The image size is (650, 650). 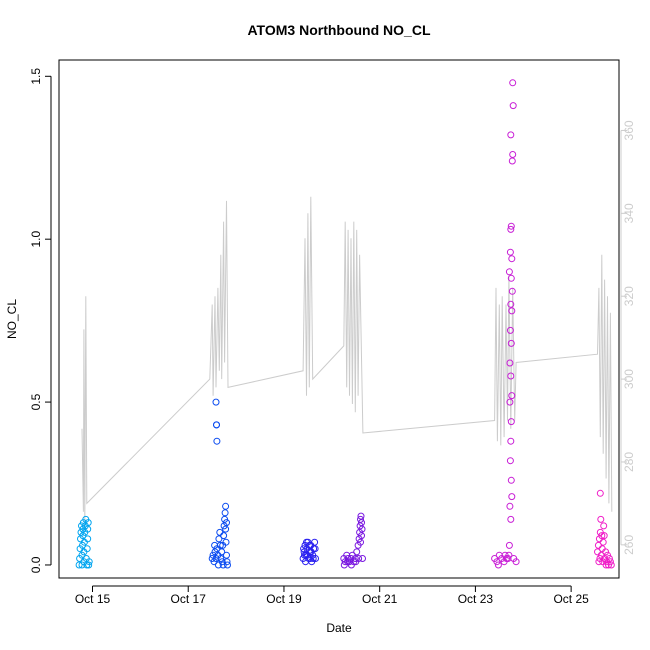 I want to click on x-tick-label: Oct 17, so click(x=189, y=599).